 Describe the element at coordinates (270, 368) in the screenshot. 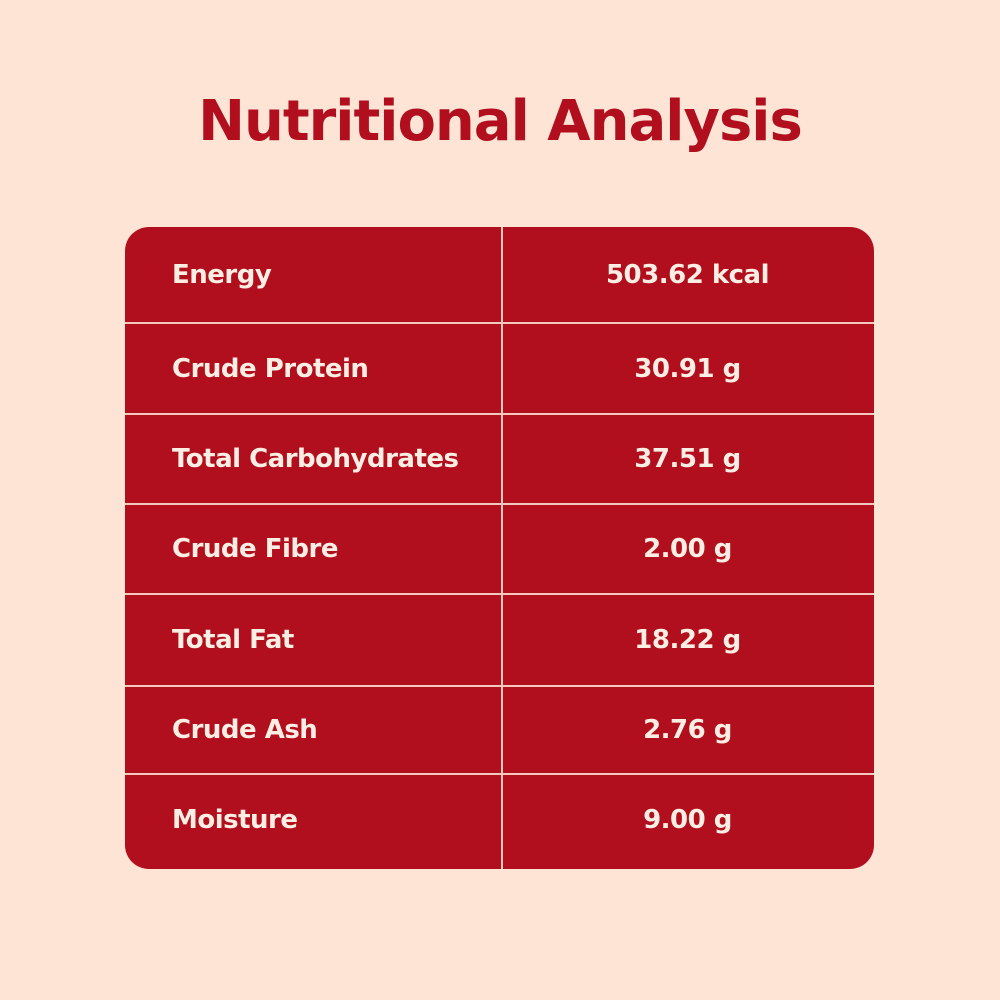

I see `row-label: Crude Protein` at that location.